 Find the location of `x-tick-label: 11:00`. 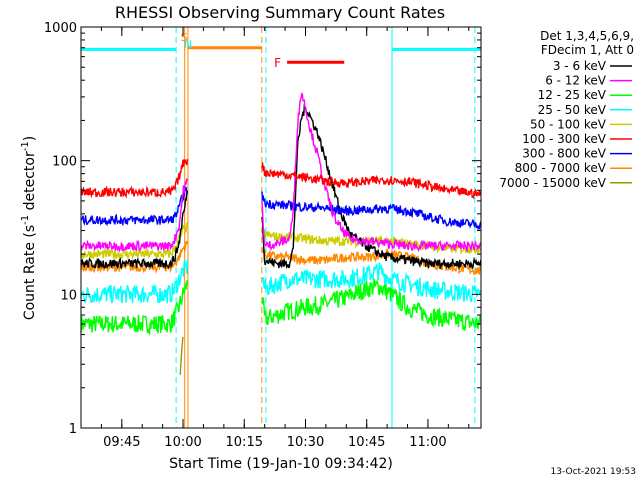

x-tick-label: 11:00 is located at coordinates (427, 442).